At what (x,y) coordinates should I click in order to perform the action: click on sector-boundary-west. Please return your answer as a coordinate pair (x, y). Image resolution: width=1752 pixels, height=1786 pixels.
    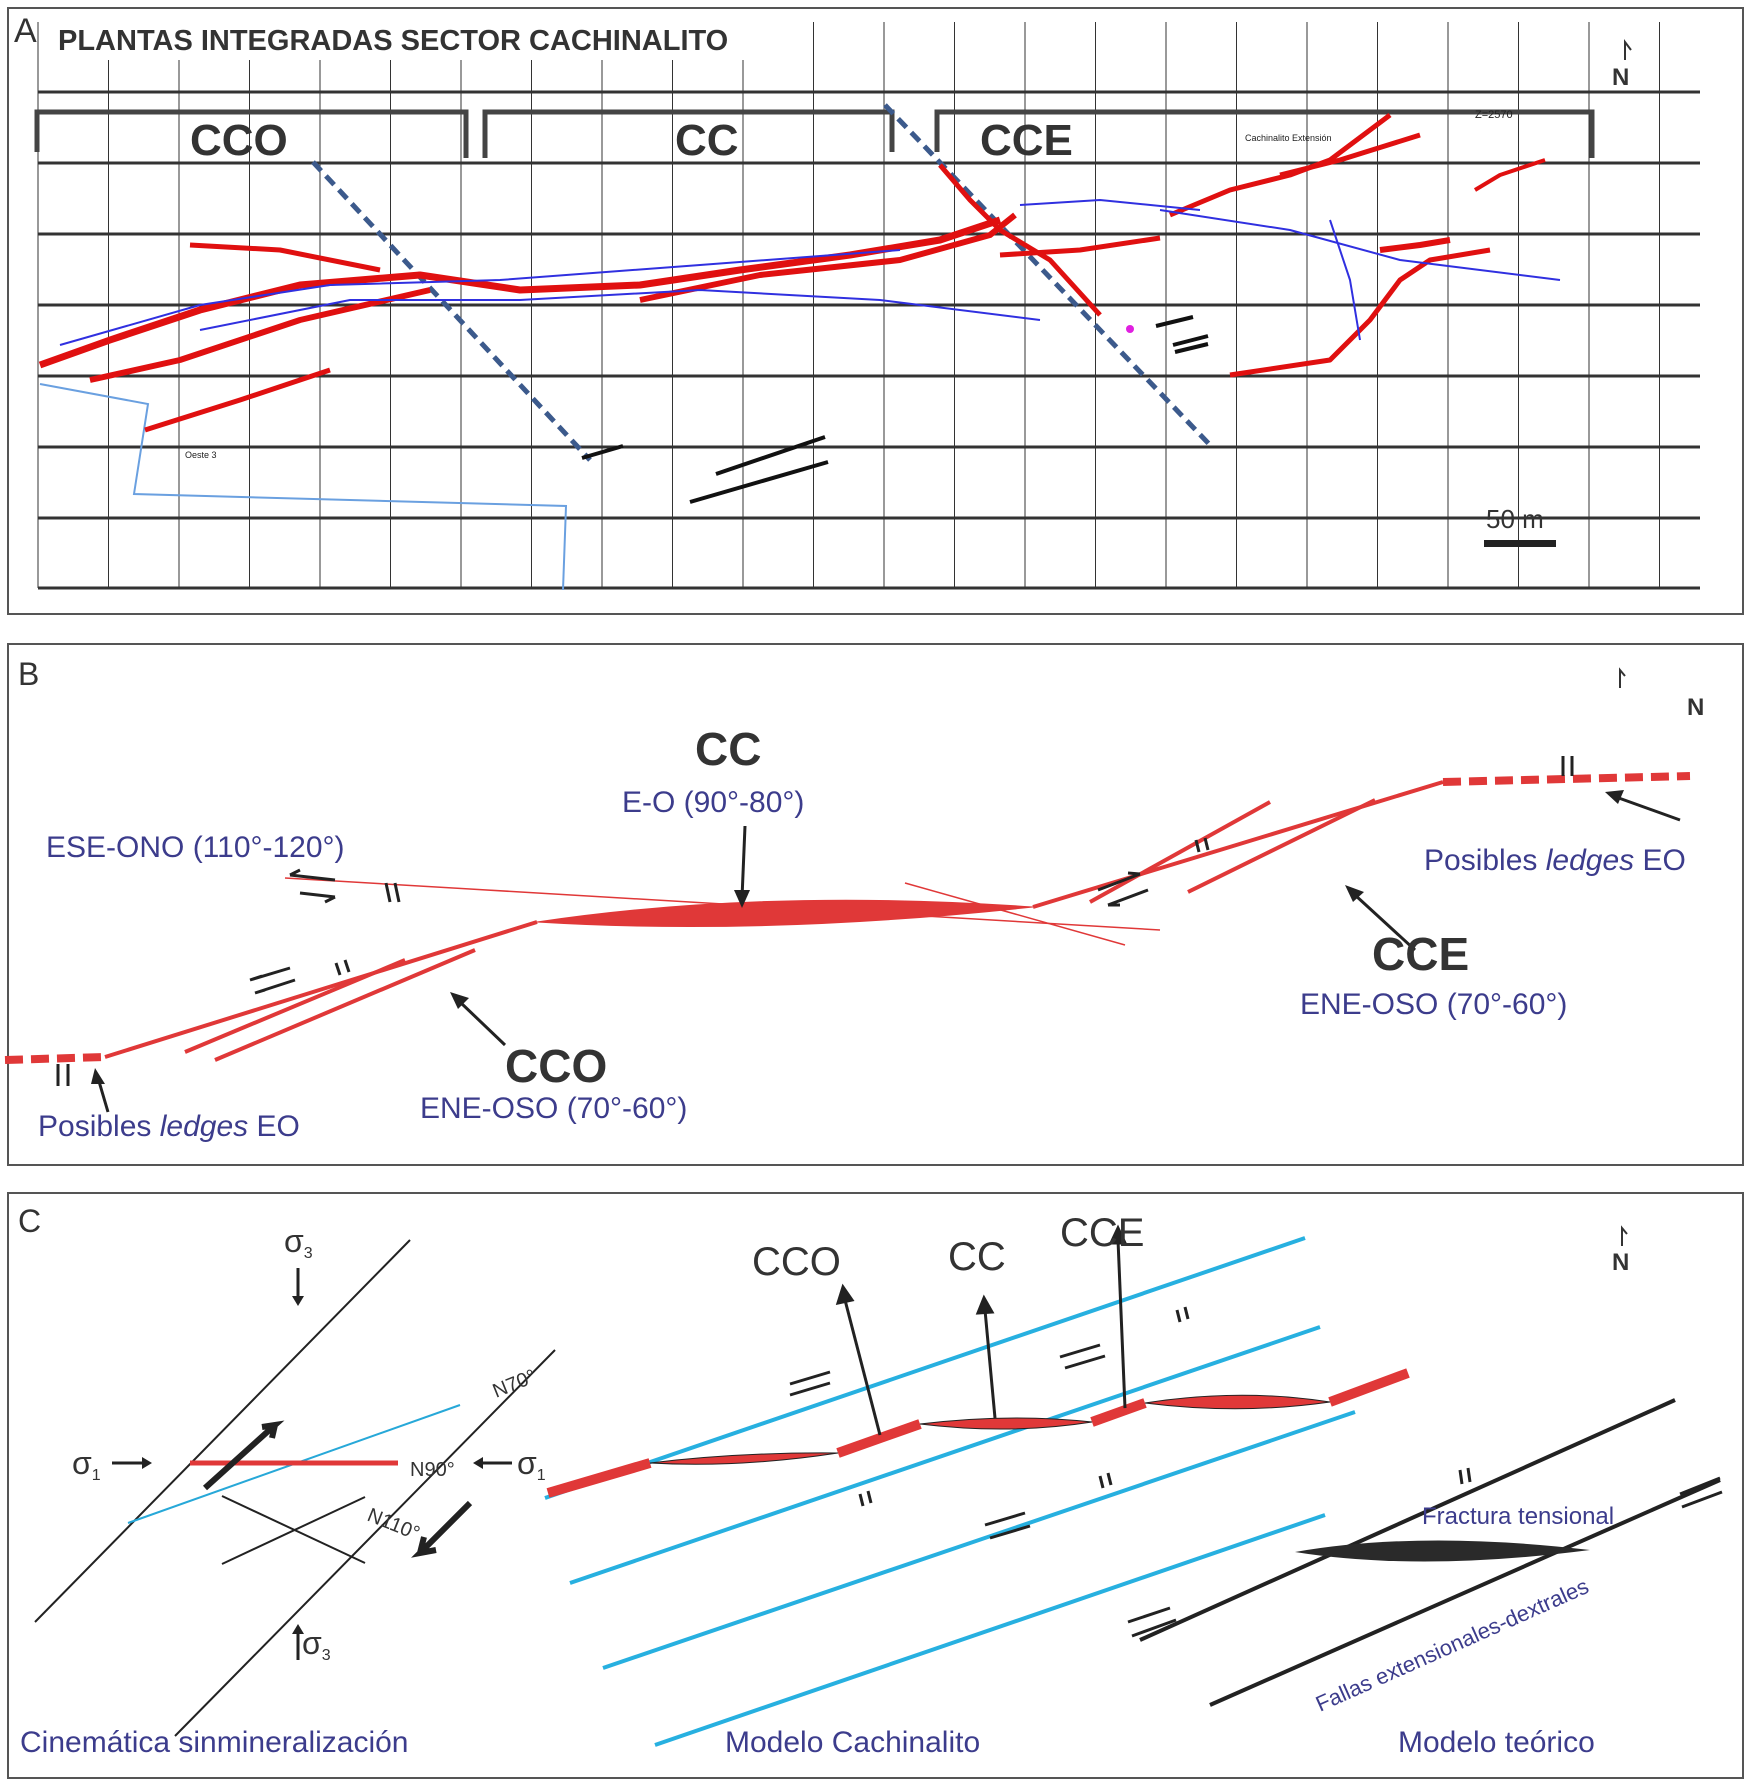
    Looking at the image, I should click on (451, 311).